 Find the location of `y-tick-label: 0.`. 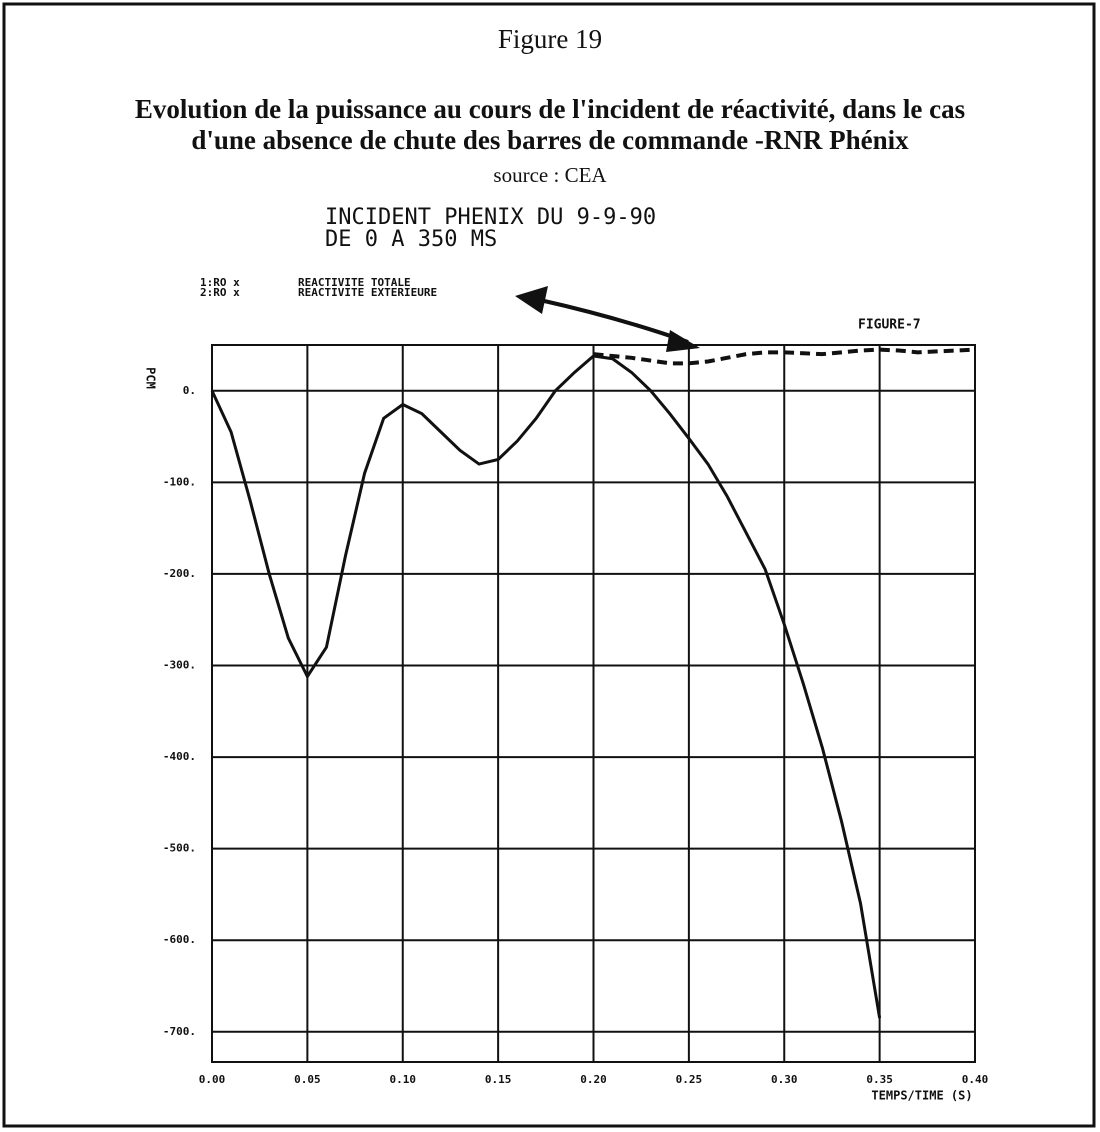

y-tick-label: 0. is located at coordinates (189, 390).